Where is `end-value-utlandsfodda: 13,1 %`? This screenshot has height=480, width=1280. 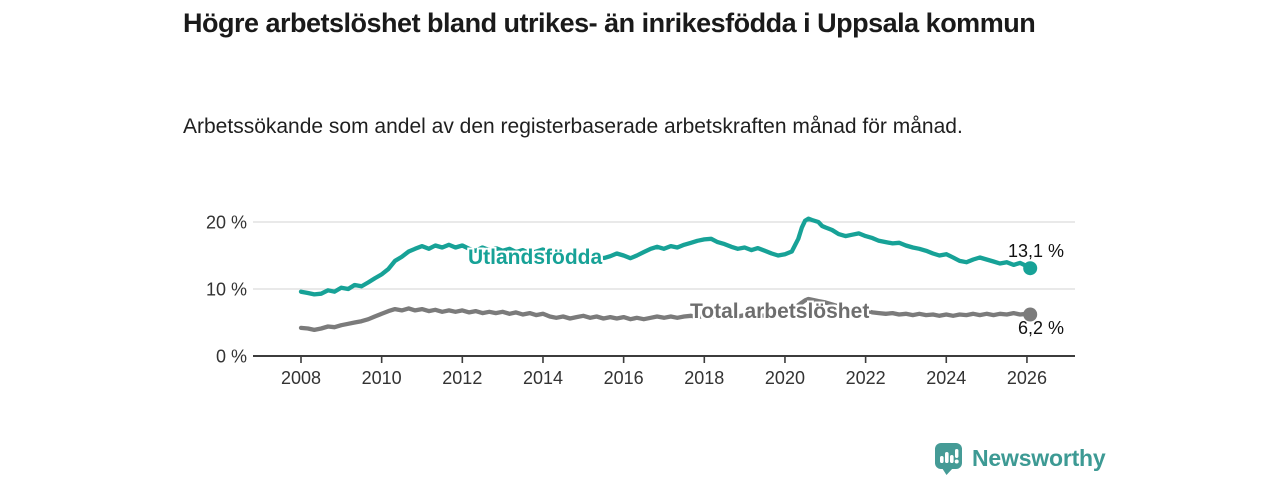 end-value-utlandsfodda: 13,1 % is located at coordinates (1036, 251).